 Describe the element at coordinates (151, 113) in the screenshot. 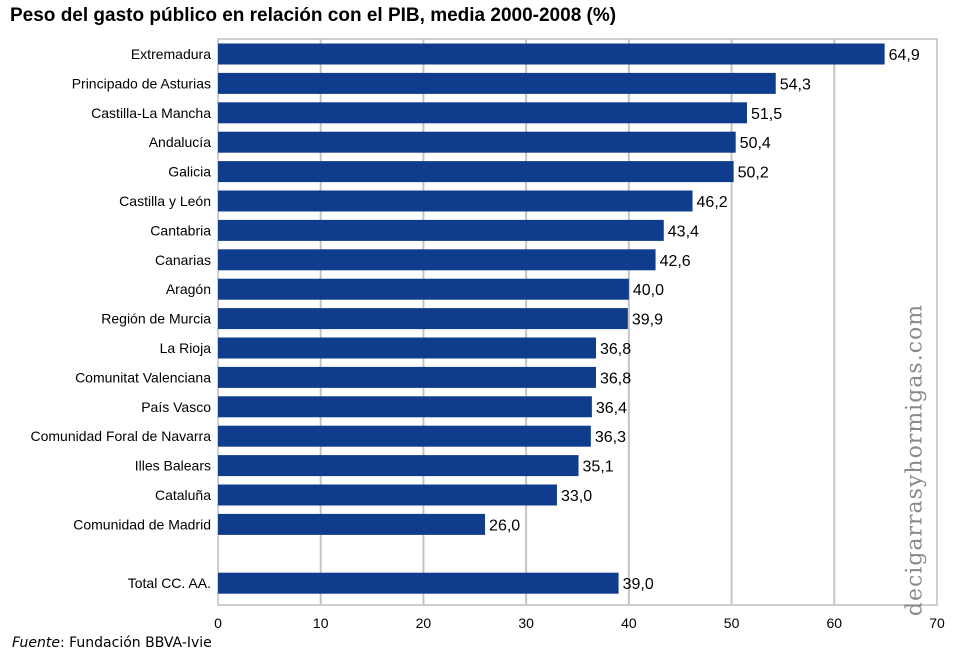

I see `category-label: Castilla-La Mancha` at that location.